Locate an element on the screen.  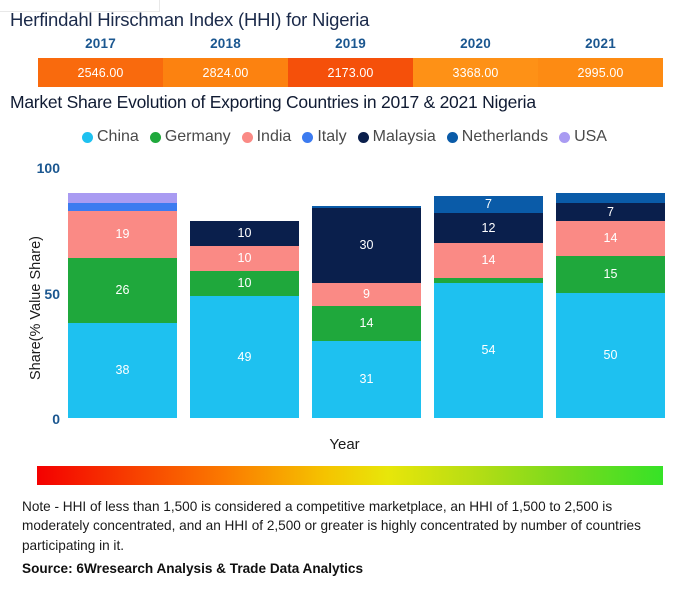
legend-label: Germany is located at coordinates (197, 136).